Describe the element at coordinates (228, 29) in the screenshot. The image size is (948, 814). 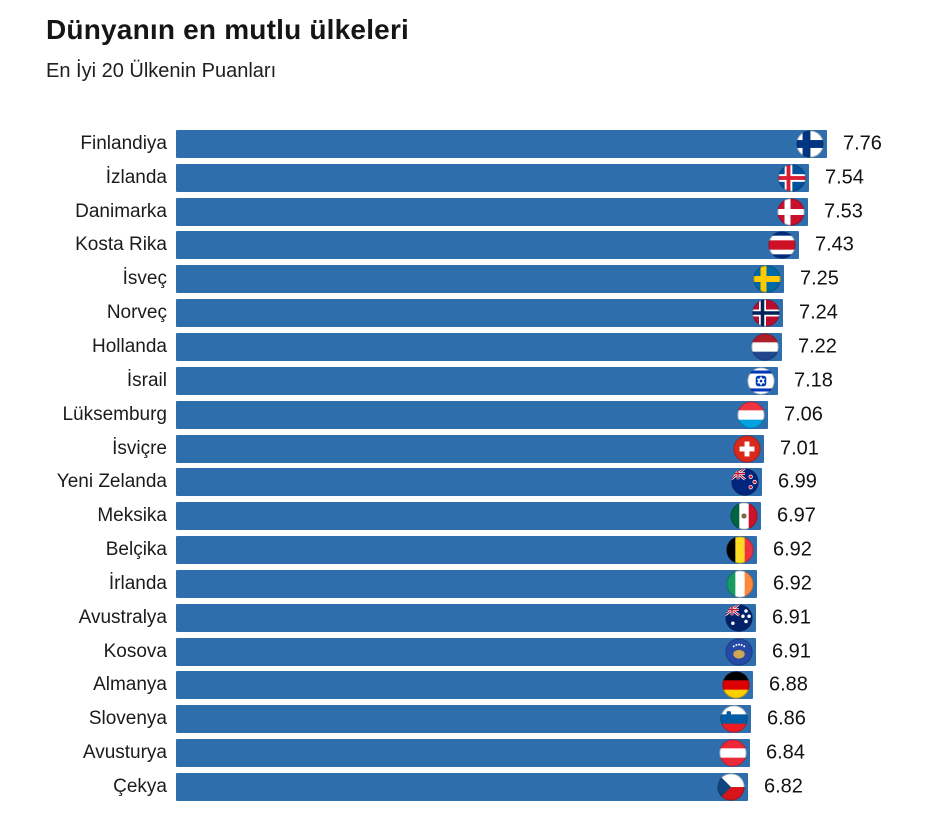
I see `chart-title: Dünyanın en mutlu ülkeleri` at that location.